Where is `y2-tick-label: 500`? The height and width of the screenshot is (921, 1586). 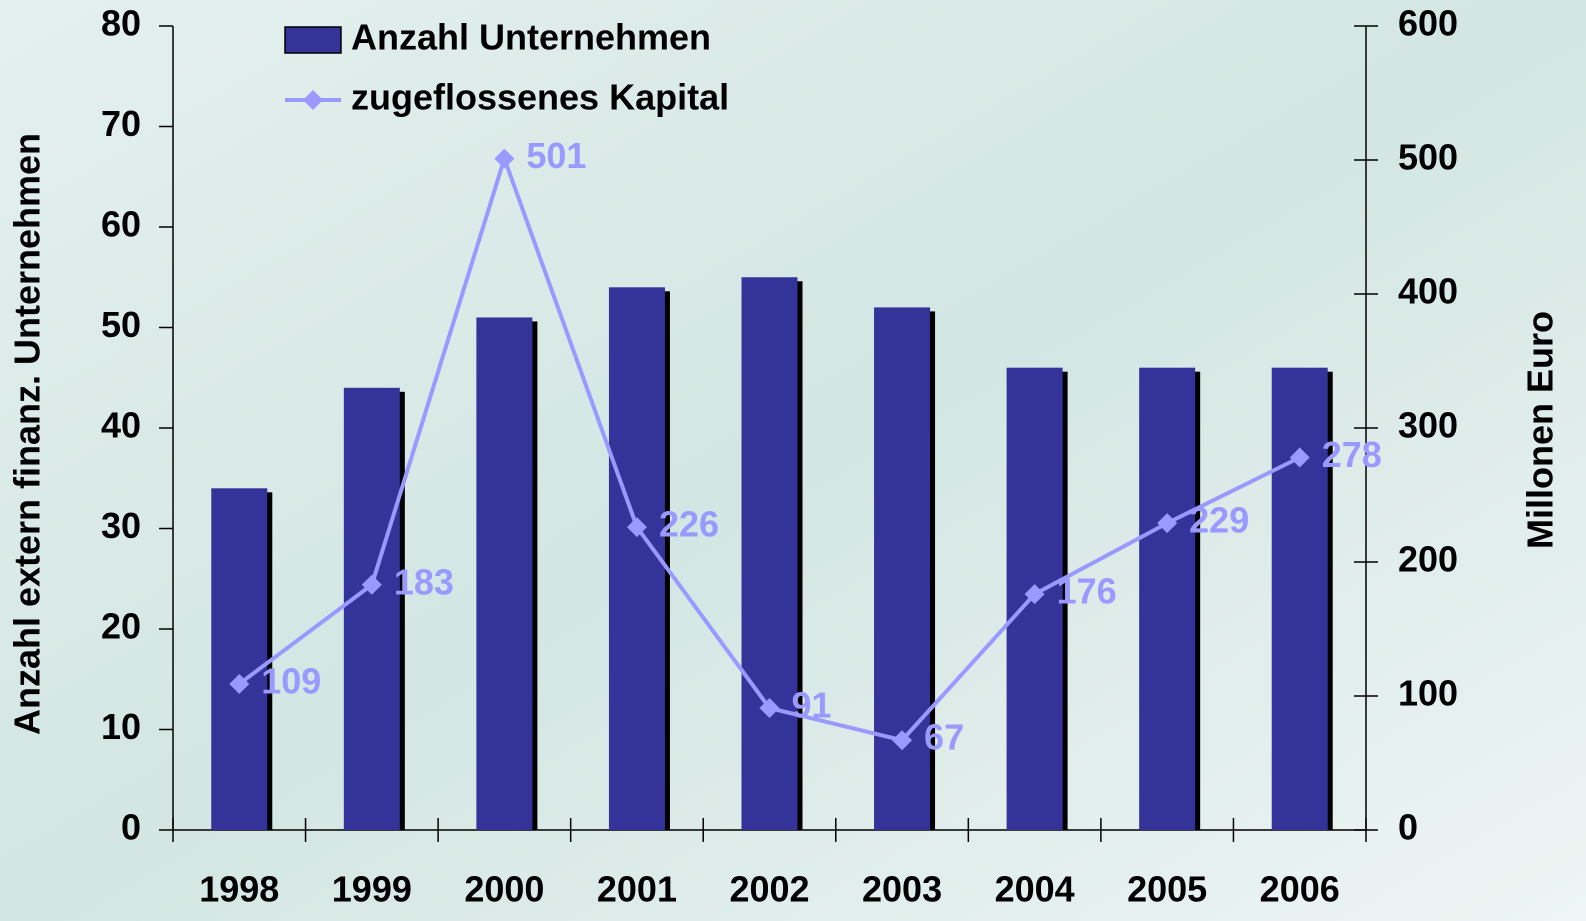 y2-tick-label: 500 is located at coordinates (1428, 157).